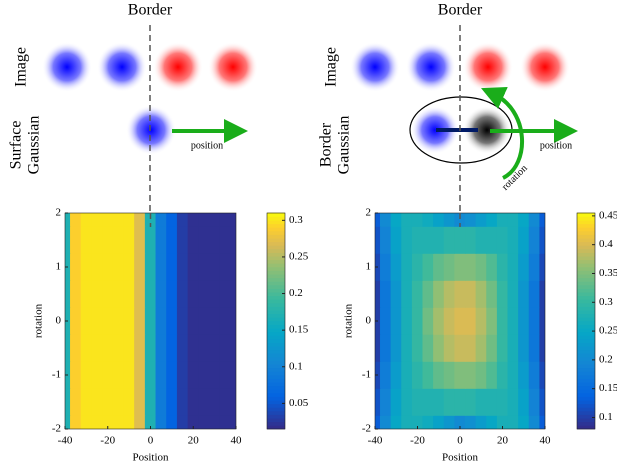 Image resolution: width=617 pixels, height=465 pixels. Describe the element at coordinates (608, 273) in the screenshot. I see `colorbar-tick-label: 0.35` at that location.